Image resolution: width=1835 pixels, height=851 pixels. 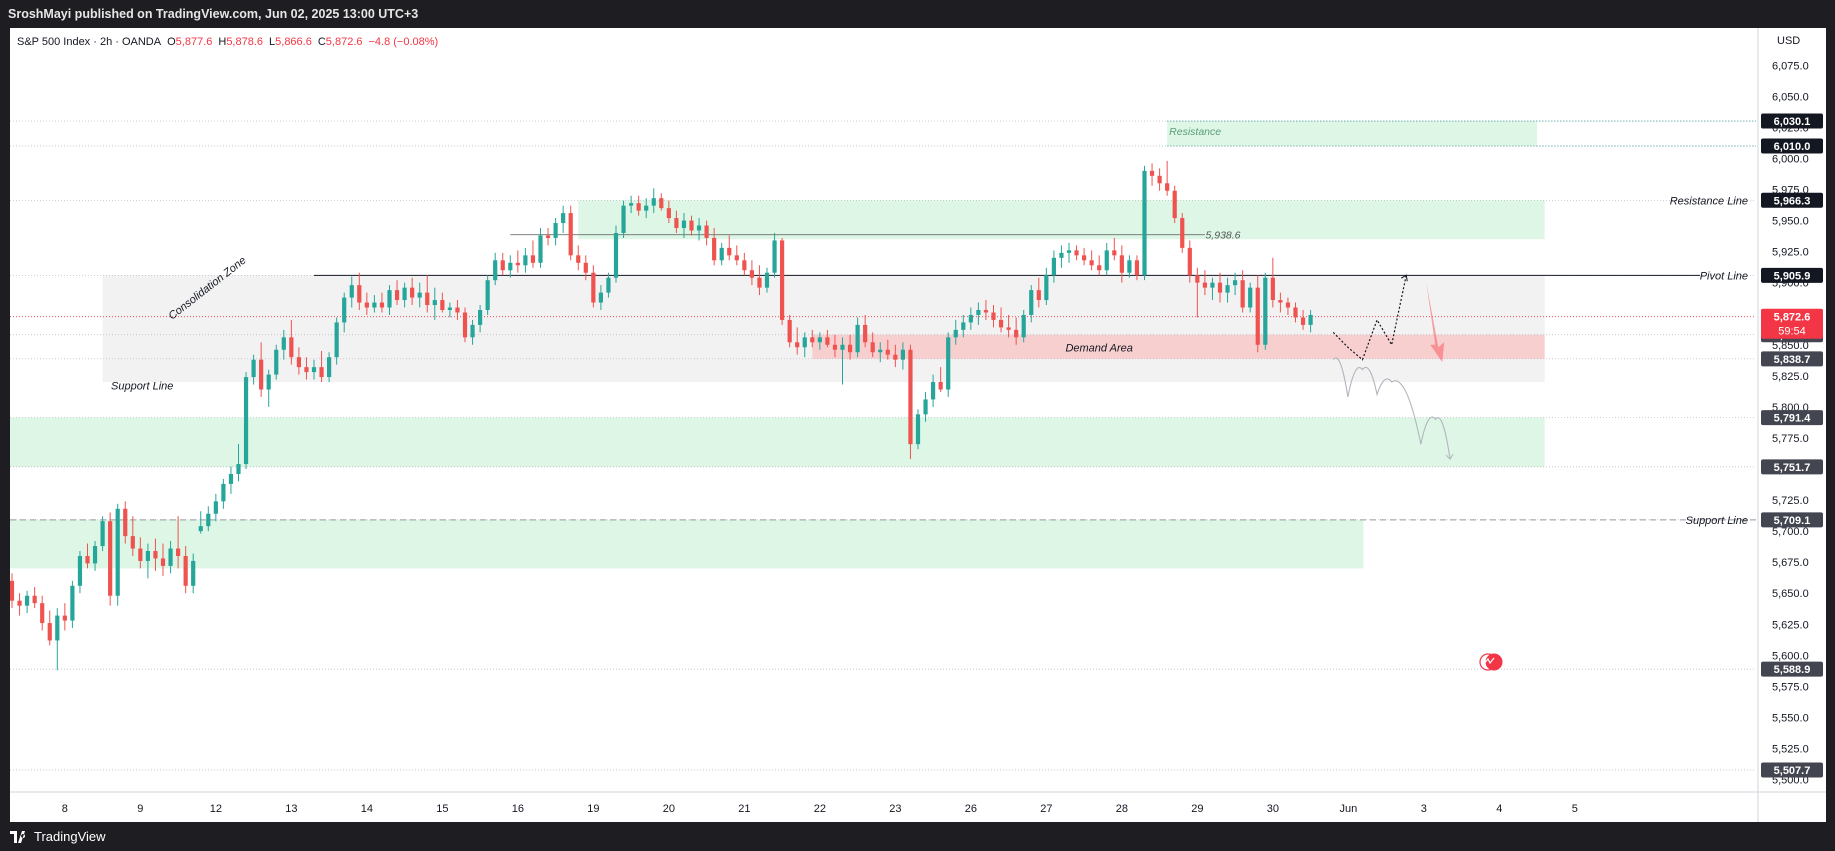 What do you see at coordinates (1792, 670) in the screenshot?
I see `price-tag: 5,588.9` at bounding box center [1792, 670].